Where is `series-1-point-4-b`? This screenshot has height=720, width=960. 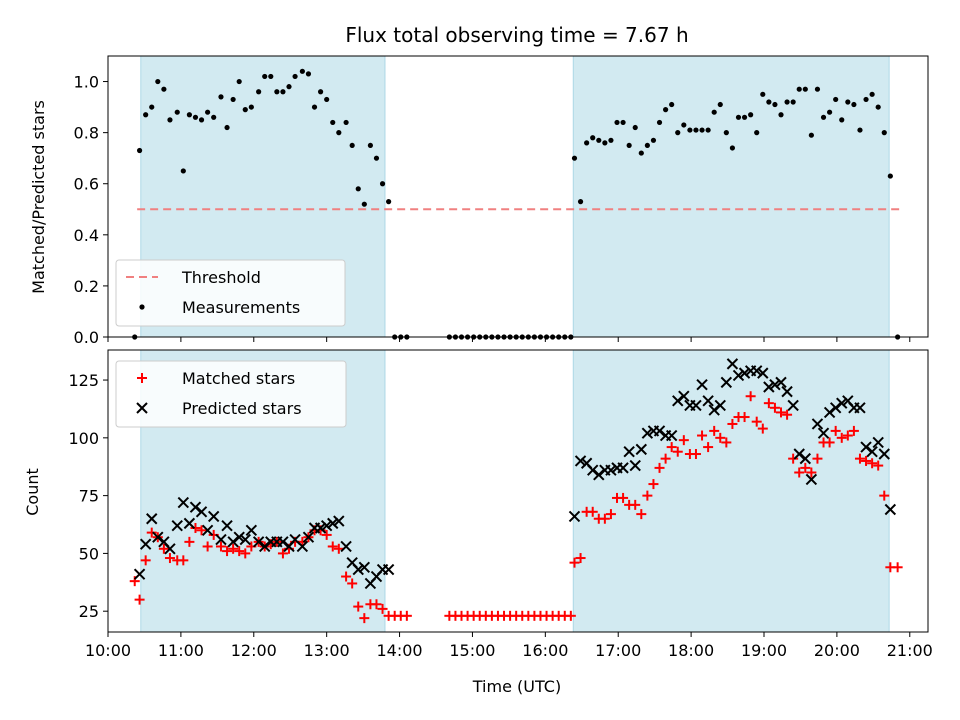 series-1-point-4-b is located at coordinates (164, 542).